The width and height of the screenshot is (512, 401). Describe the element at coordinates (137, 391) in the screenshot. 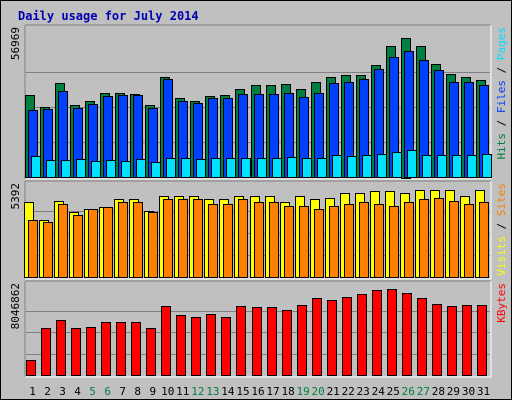

I see `x-tick-day-8: 8` at that location.